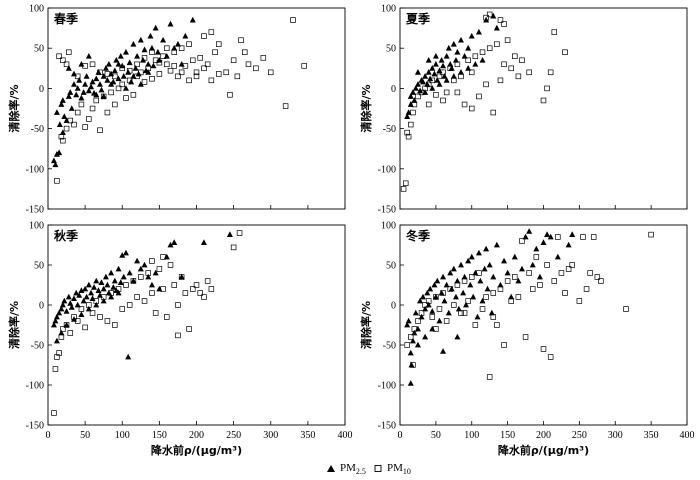  I want to click on x-tick-label: 100, so click(122, 435).